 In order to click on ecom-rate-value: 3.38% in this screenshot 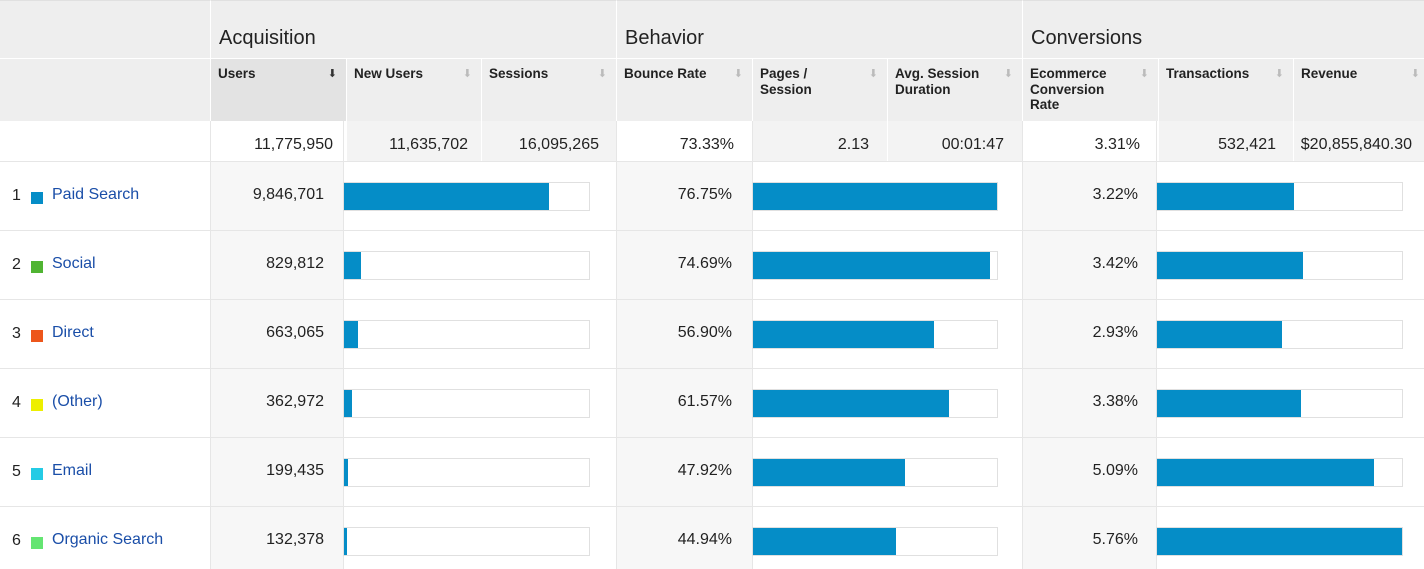, I will do `click(1115, 401)`.